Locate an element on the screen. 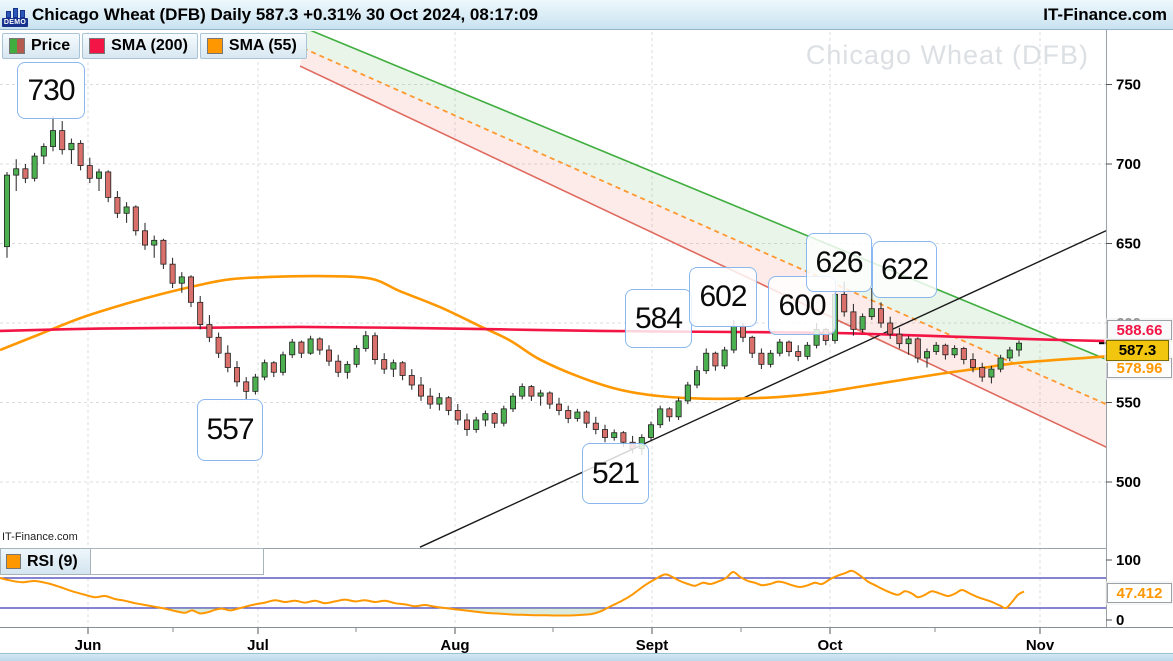 Image resolution: width=1173 pixels, height=661 pixels. rsi-legend-bar: RSI (9) is located at coordinates (132, 561).